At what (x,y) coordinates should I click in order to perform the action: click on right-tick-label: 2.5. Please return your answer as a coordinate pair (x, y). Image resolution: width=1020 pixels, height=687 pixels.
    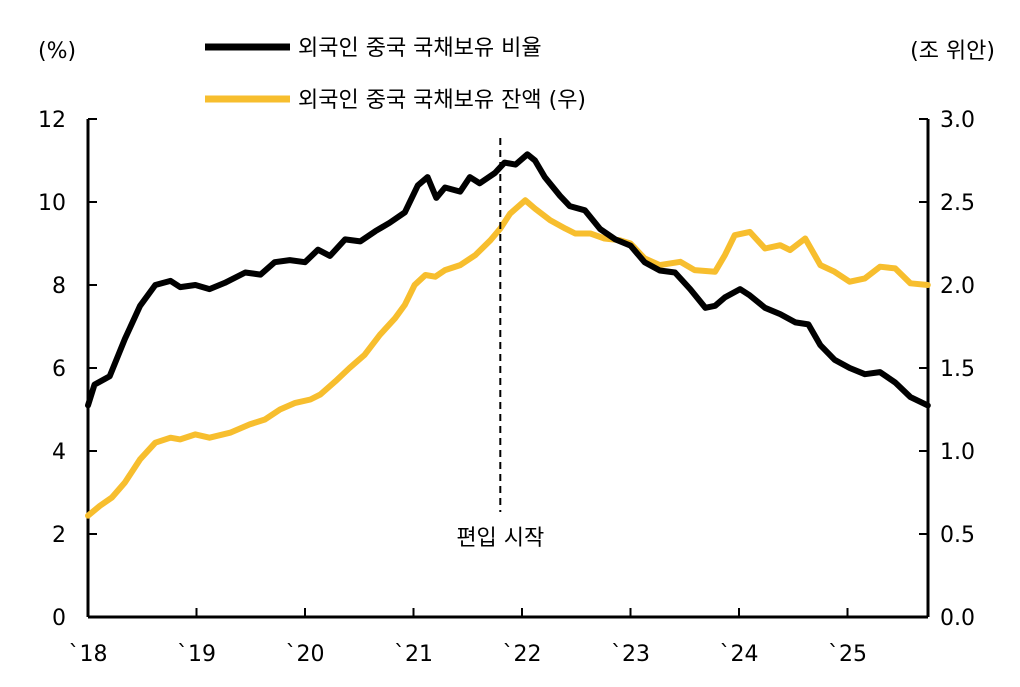
    Looking at the image, I should click on (957, 203).